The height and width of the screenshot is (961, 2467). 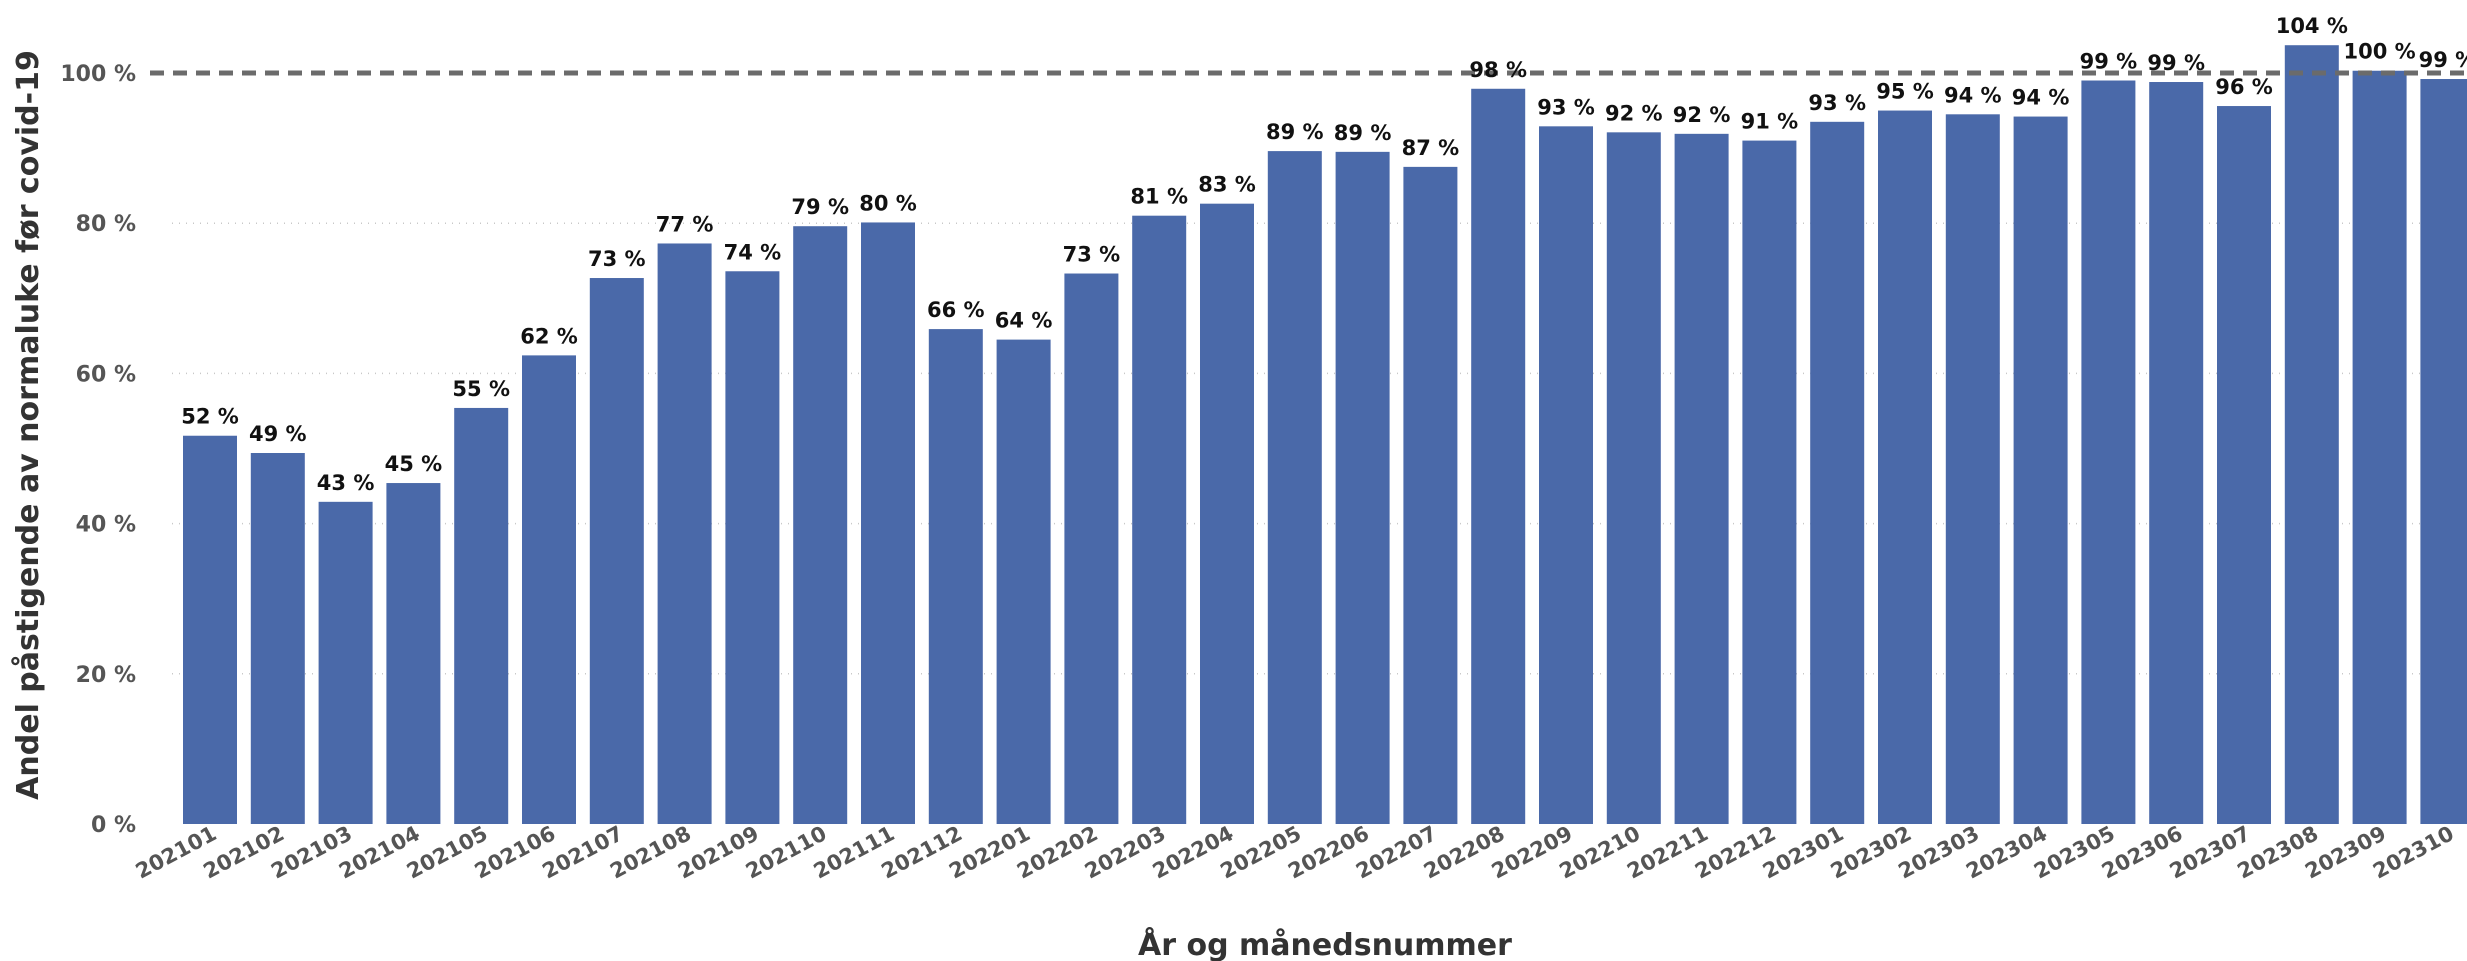 What do you see at coordinates (98, 74) in the screenshot?
I see `y-tick-label: 100 %` at bounding box center [98, 74].